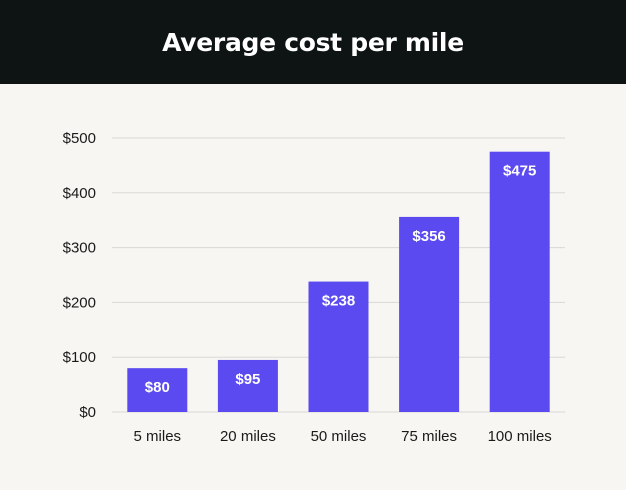 This screenshot has width=626, height=490. What do you see at coordinates (519, 281) in the screenshot?
I see `bar-100-miles` at bounding box center [519, 281].